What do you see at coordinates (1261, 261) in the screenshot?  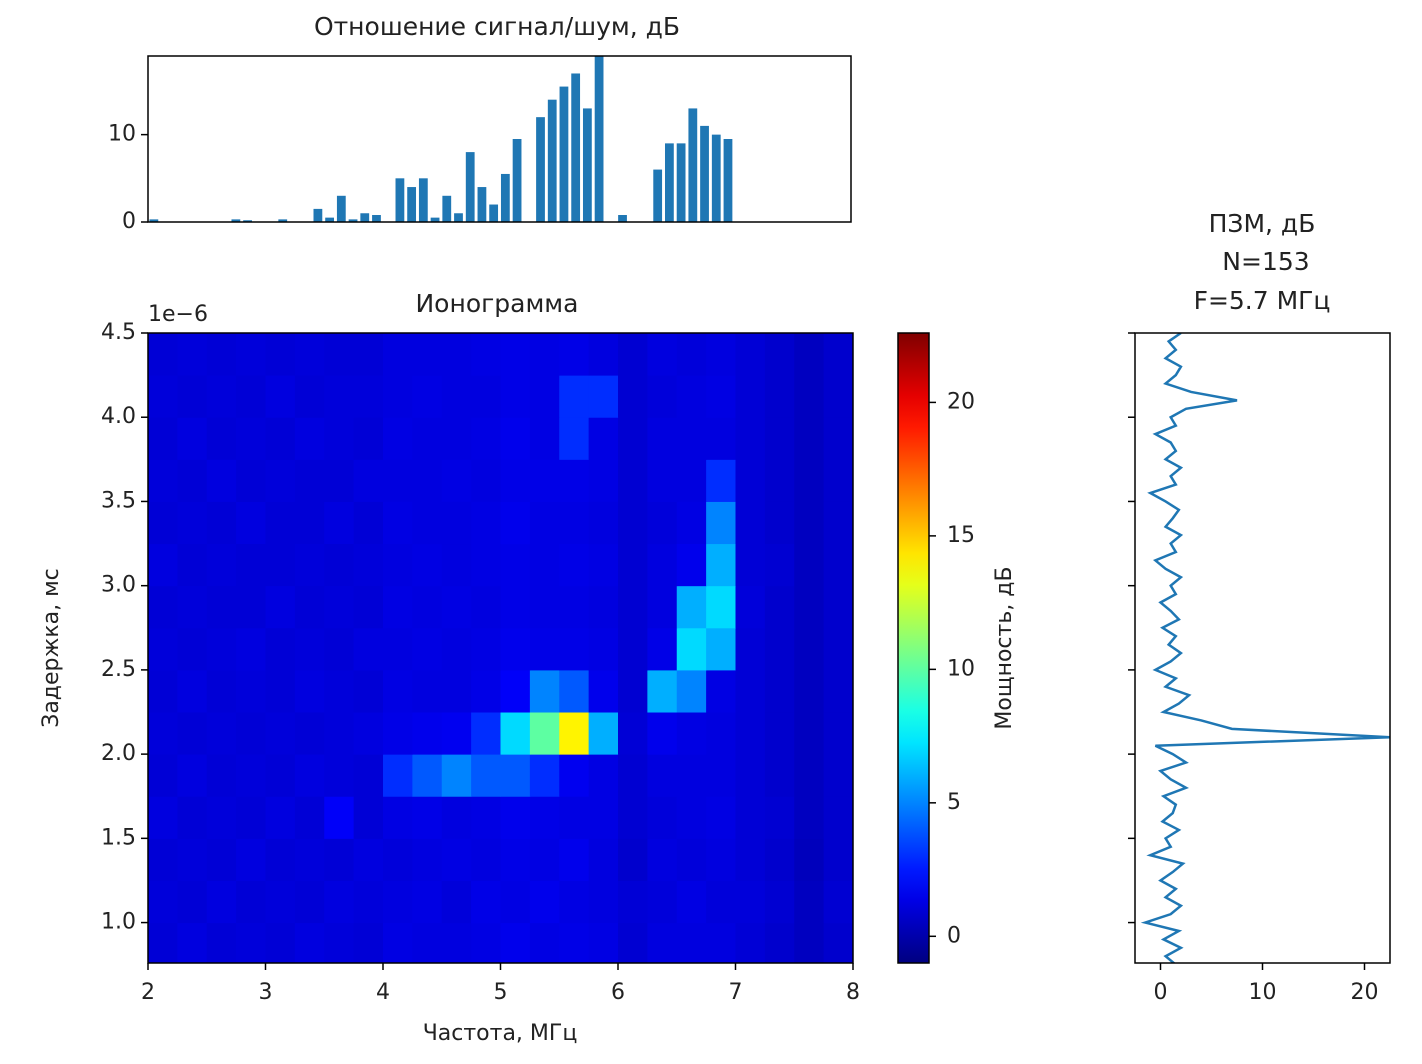 I see `pzm-title: N=153` at bounding box center [1261, 261].